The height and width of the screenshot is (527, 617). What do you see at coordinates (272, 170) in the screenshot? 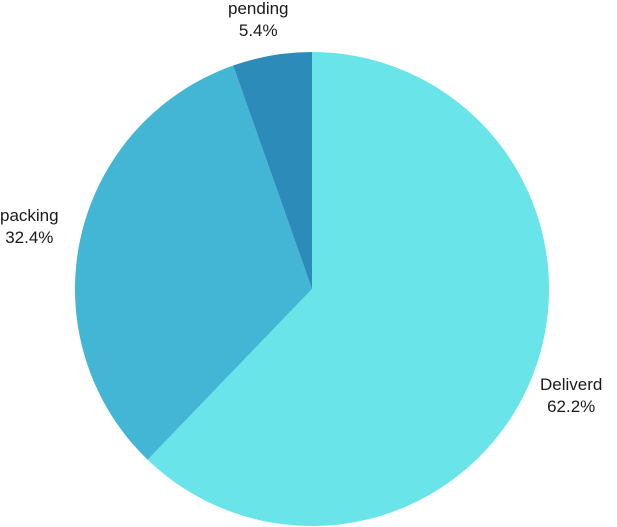
I see `pie-slice-pending` at bounding box center [272, 170].